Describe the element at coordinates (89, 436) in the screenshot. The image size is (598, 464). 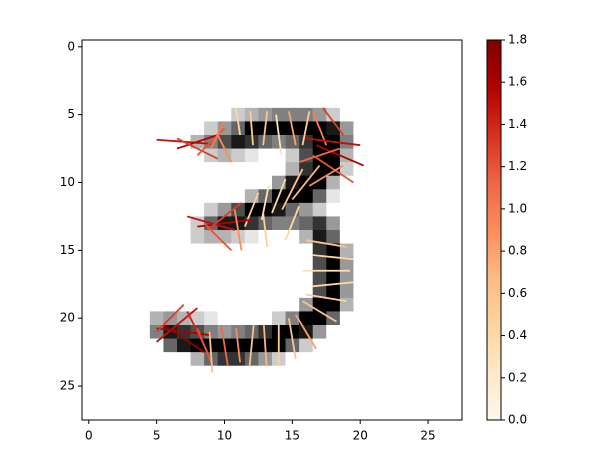
I see `x-tick-label: 0` at that location.